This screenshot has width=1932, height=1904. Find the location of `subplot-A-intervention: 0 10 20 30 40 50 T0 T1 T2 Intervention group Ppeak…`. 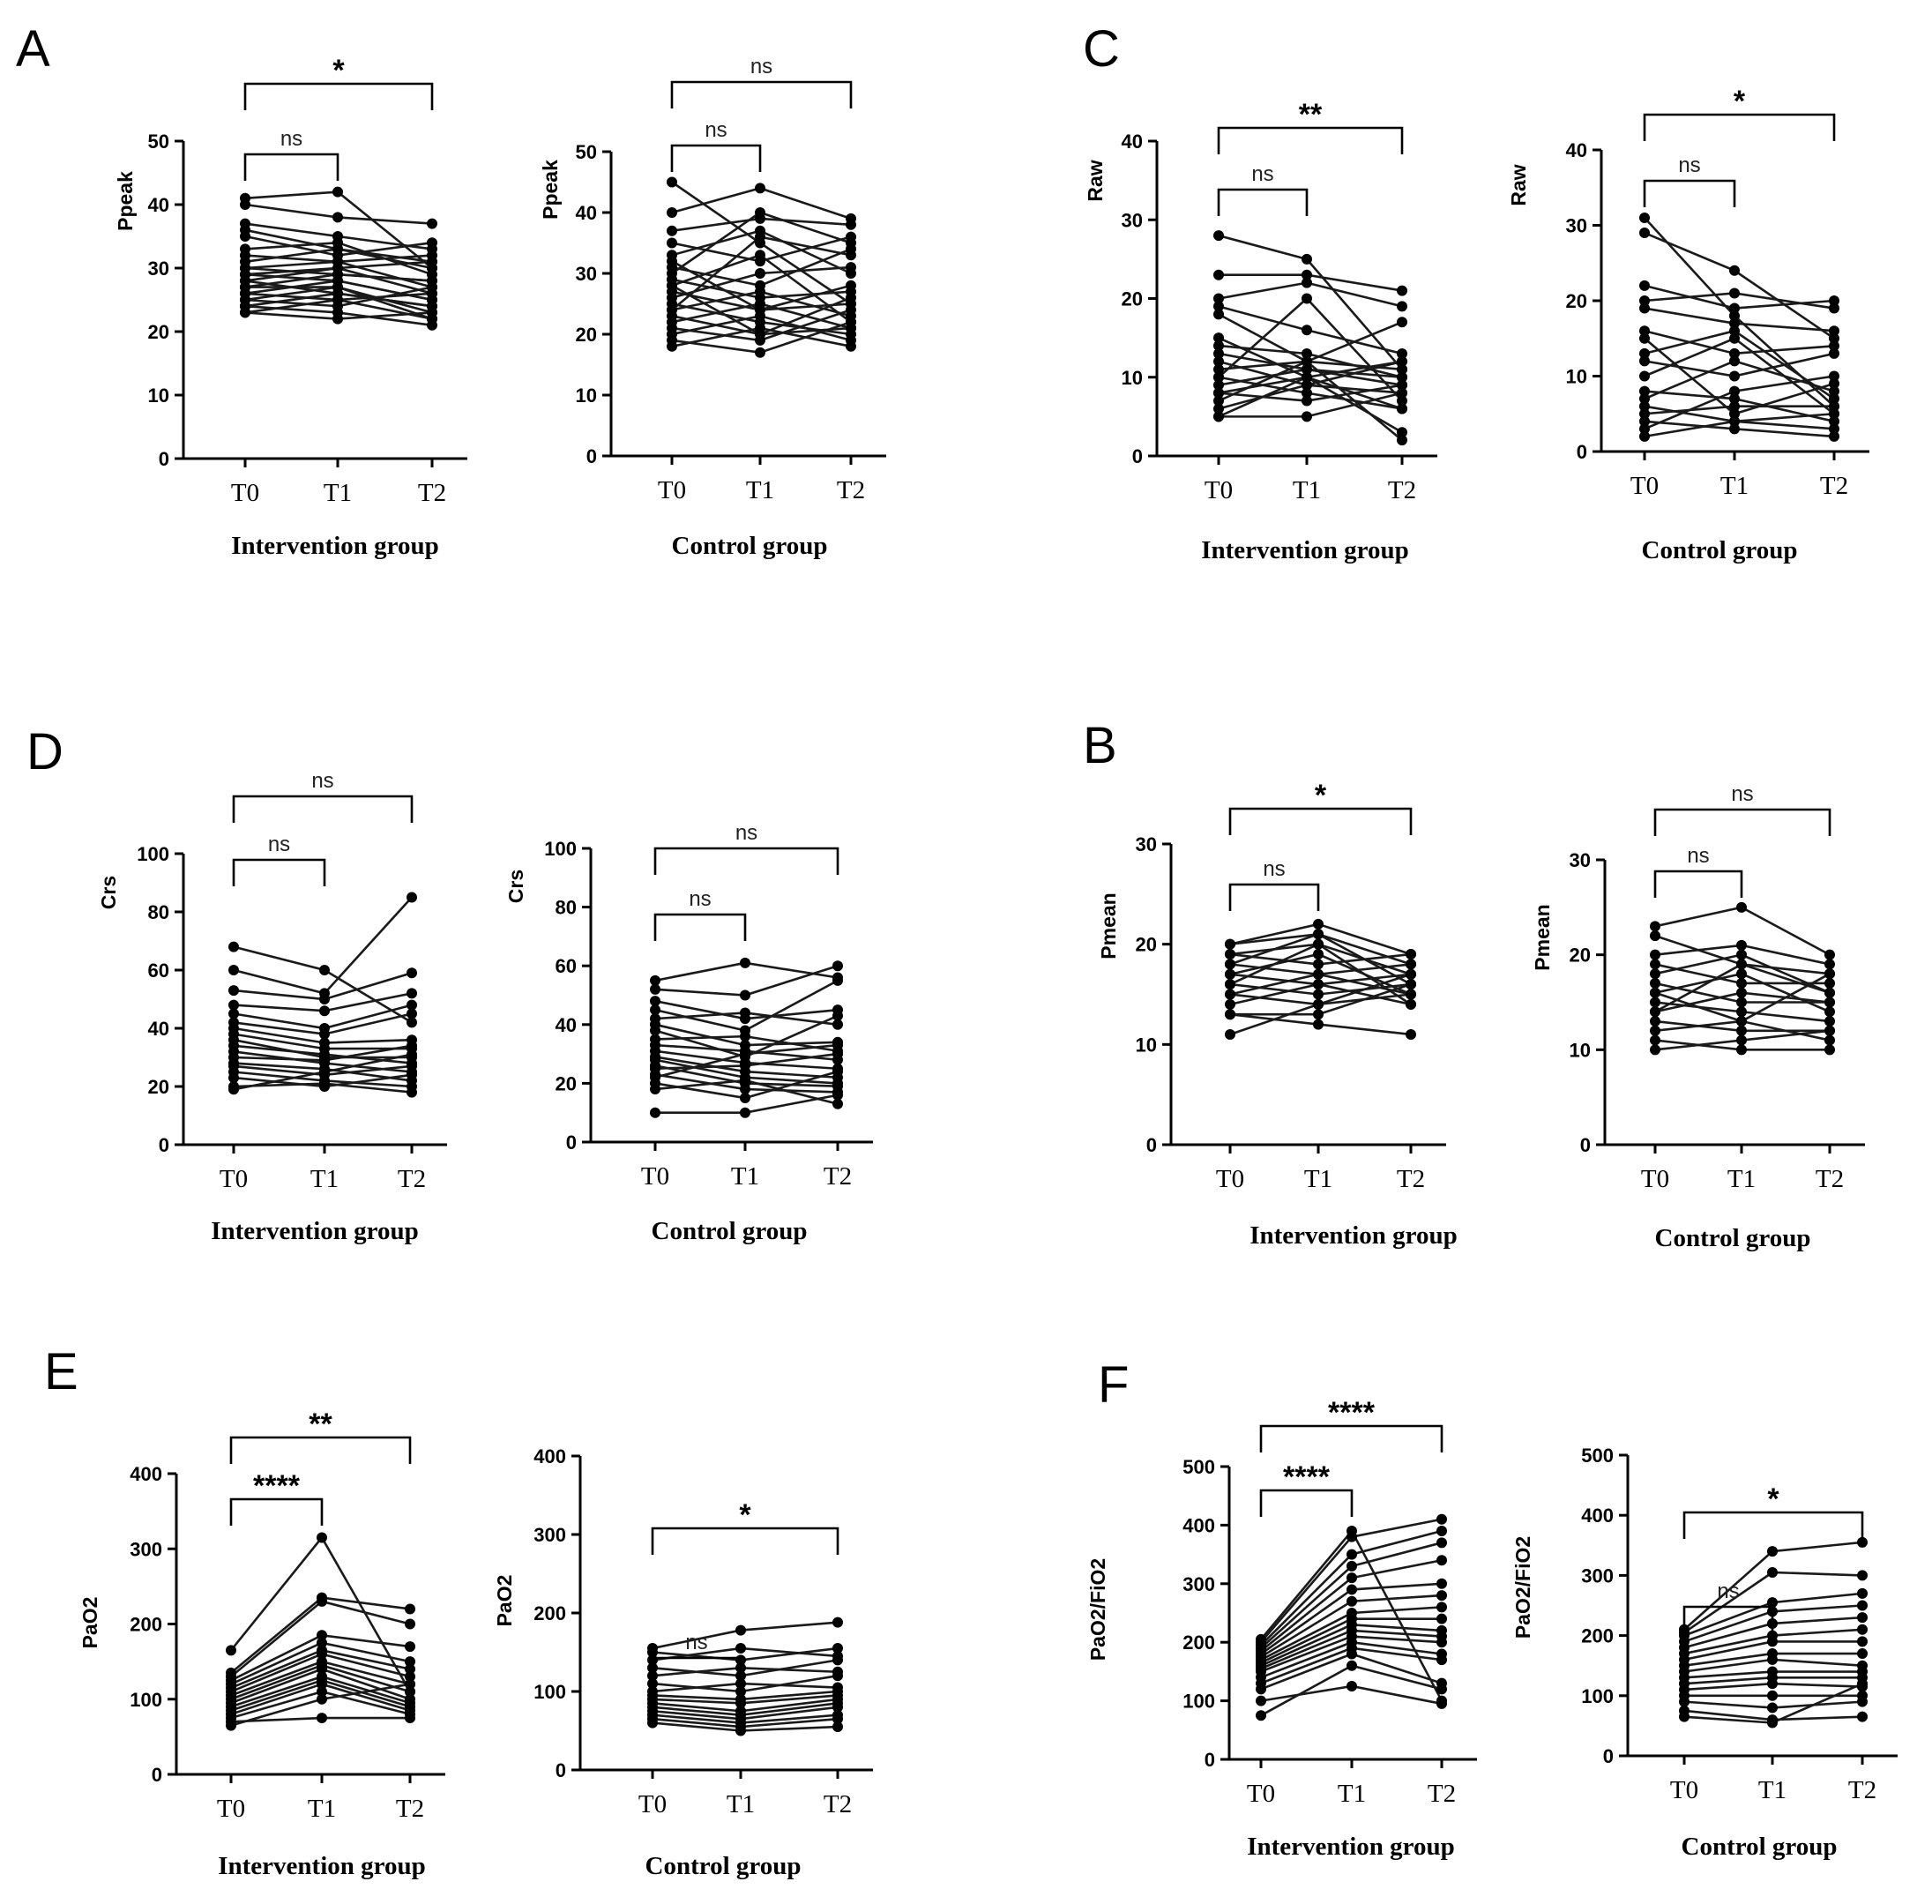

subplot-A-intervention: 0 10 20 30 40 50 T0 T1 T2 Intervention group Ppeak… is located at coordinates (290, 307).